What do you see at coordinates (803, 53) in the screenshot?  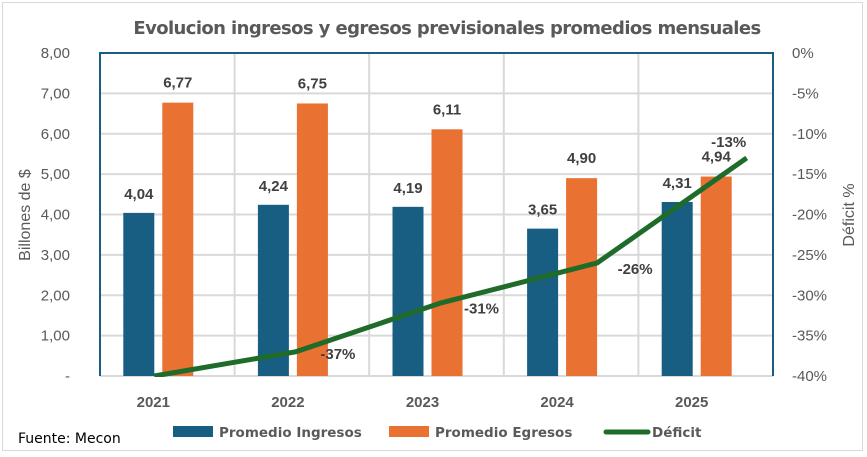 I see `y2-tick-label: 0%` at bounding box center [803, 53].